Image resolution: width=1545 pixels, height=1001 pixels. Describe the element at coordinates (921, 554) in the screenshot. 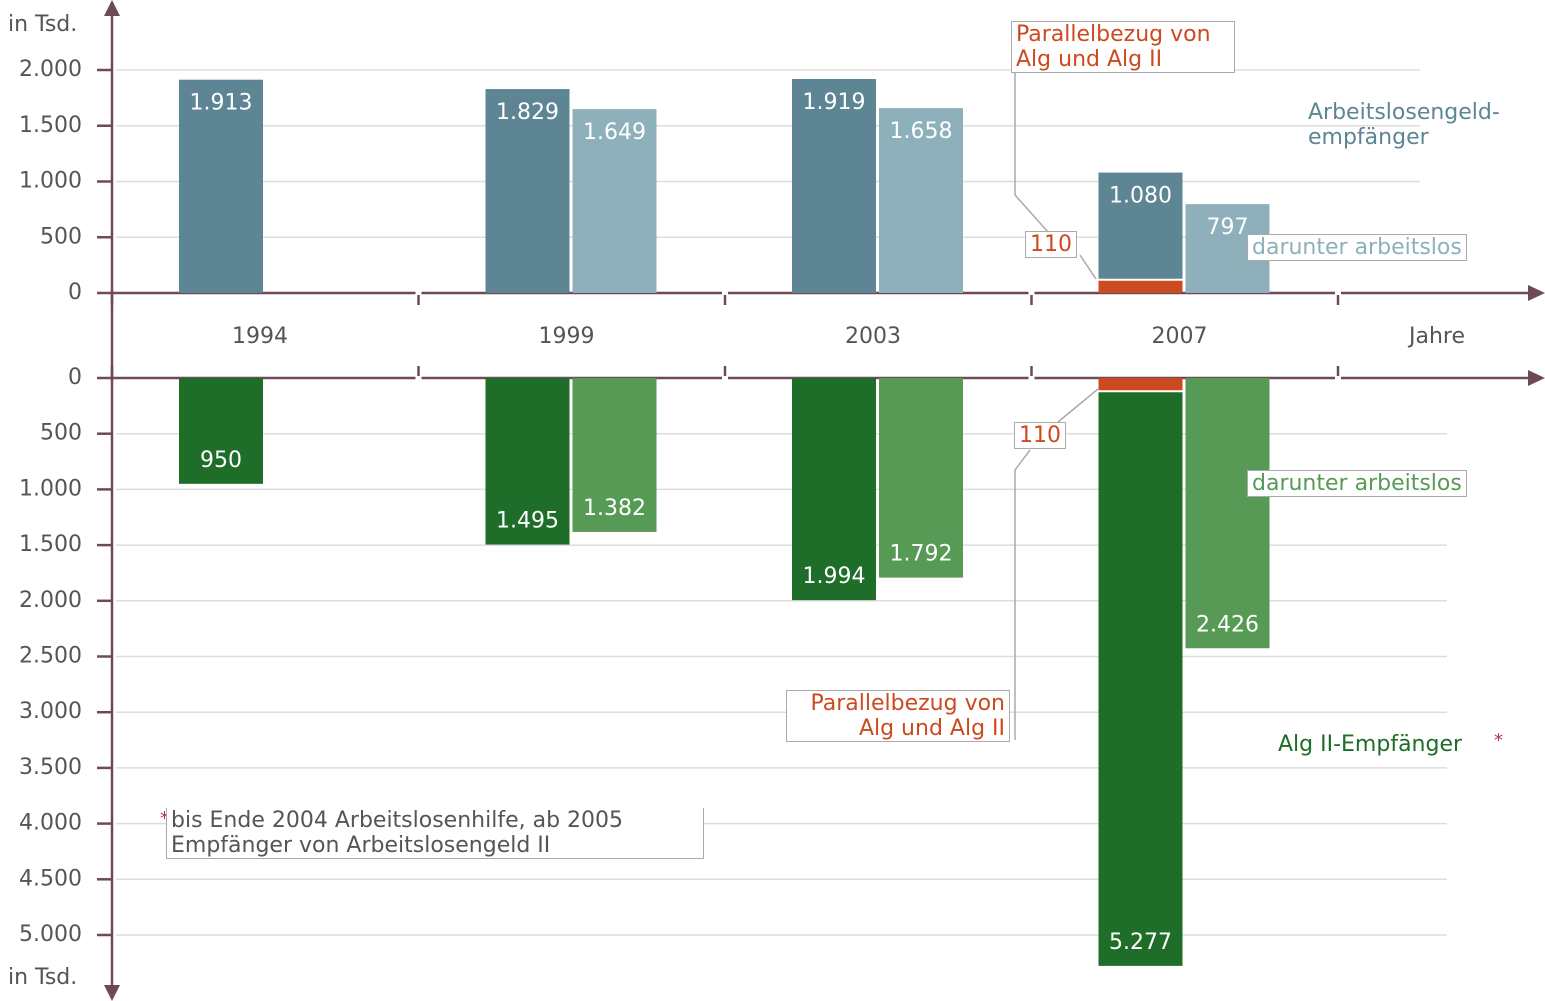

I see `value-label: 1.792` at that location.